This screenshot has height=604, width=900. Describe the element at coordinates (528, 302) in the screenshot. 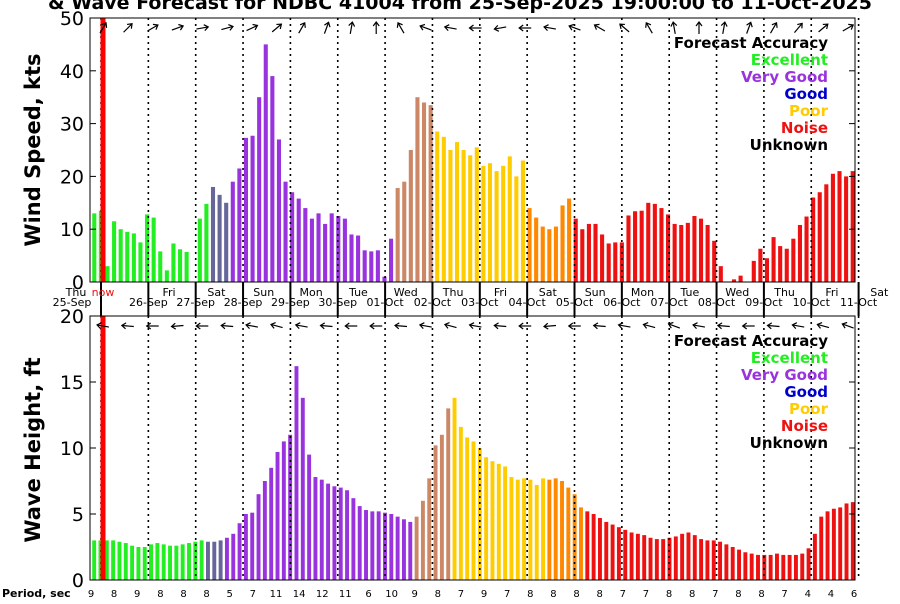

I see `date-label: 04-Oct` at that location.